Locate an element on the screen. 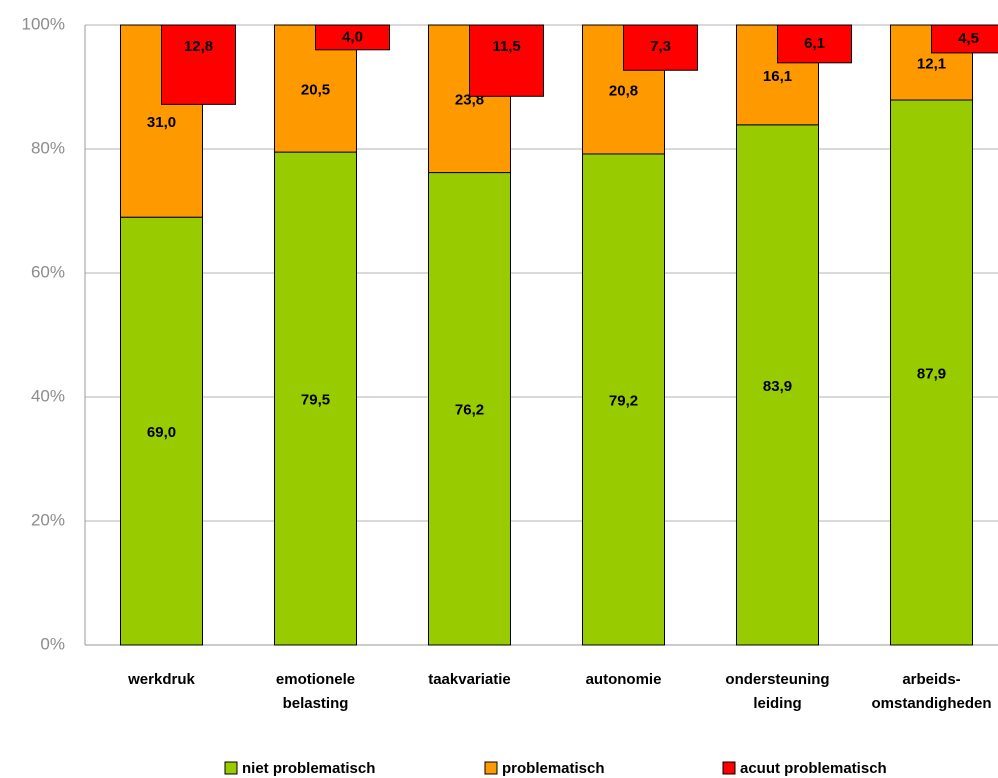 This screenshot has width=998, height=778. value-label: 20,8 is located at coordinates (623, 90).